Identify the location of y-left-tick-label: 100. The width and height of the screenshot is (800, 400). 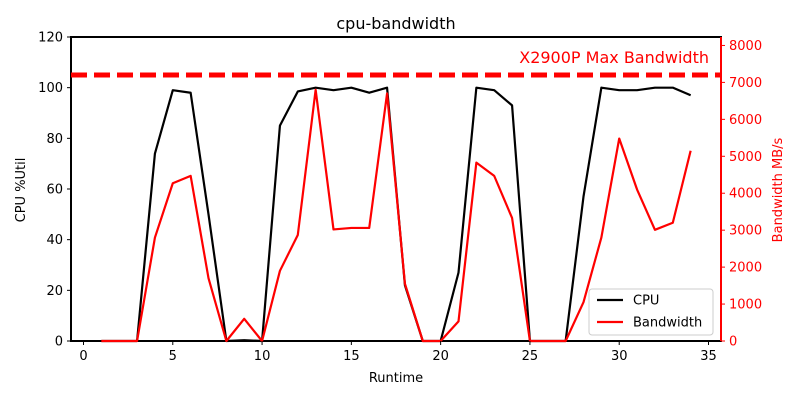
(50, 88).